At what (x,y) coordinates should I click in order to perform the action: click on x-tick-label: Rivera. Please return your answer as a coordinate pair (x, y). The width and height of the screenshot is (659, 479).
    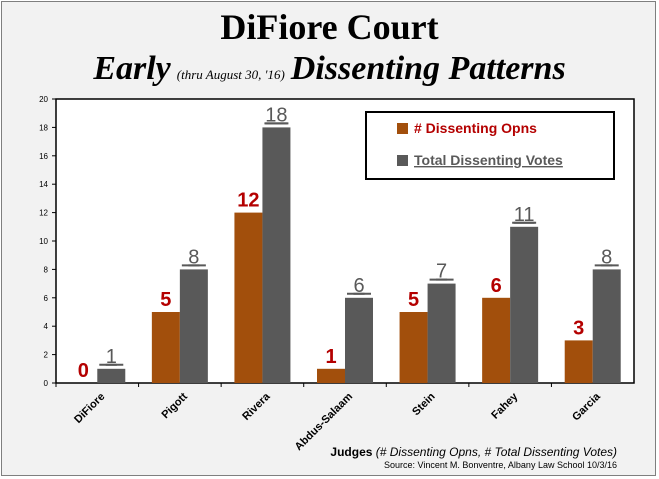
    Looking at the image, I should click on (256, 406).